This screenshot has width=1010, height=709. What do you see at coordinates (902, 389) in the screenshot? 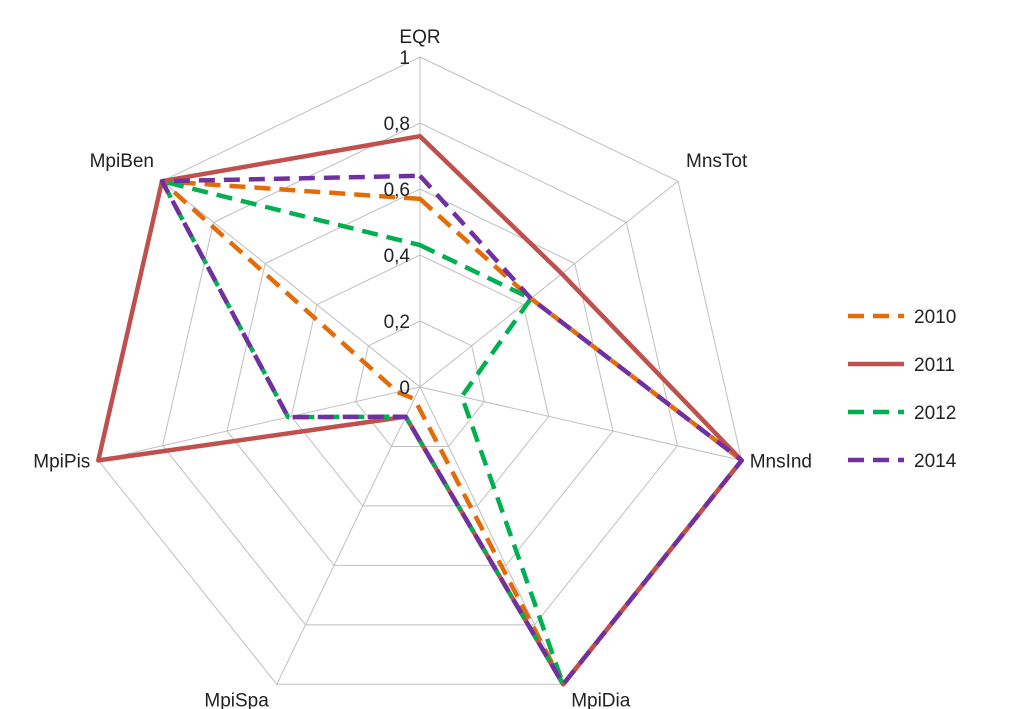
I see `legend: 2010 2011 2012 2014` at bounding box center [902, 389].